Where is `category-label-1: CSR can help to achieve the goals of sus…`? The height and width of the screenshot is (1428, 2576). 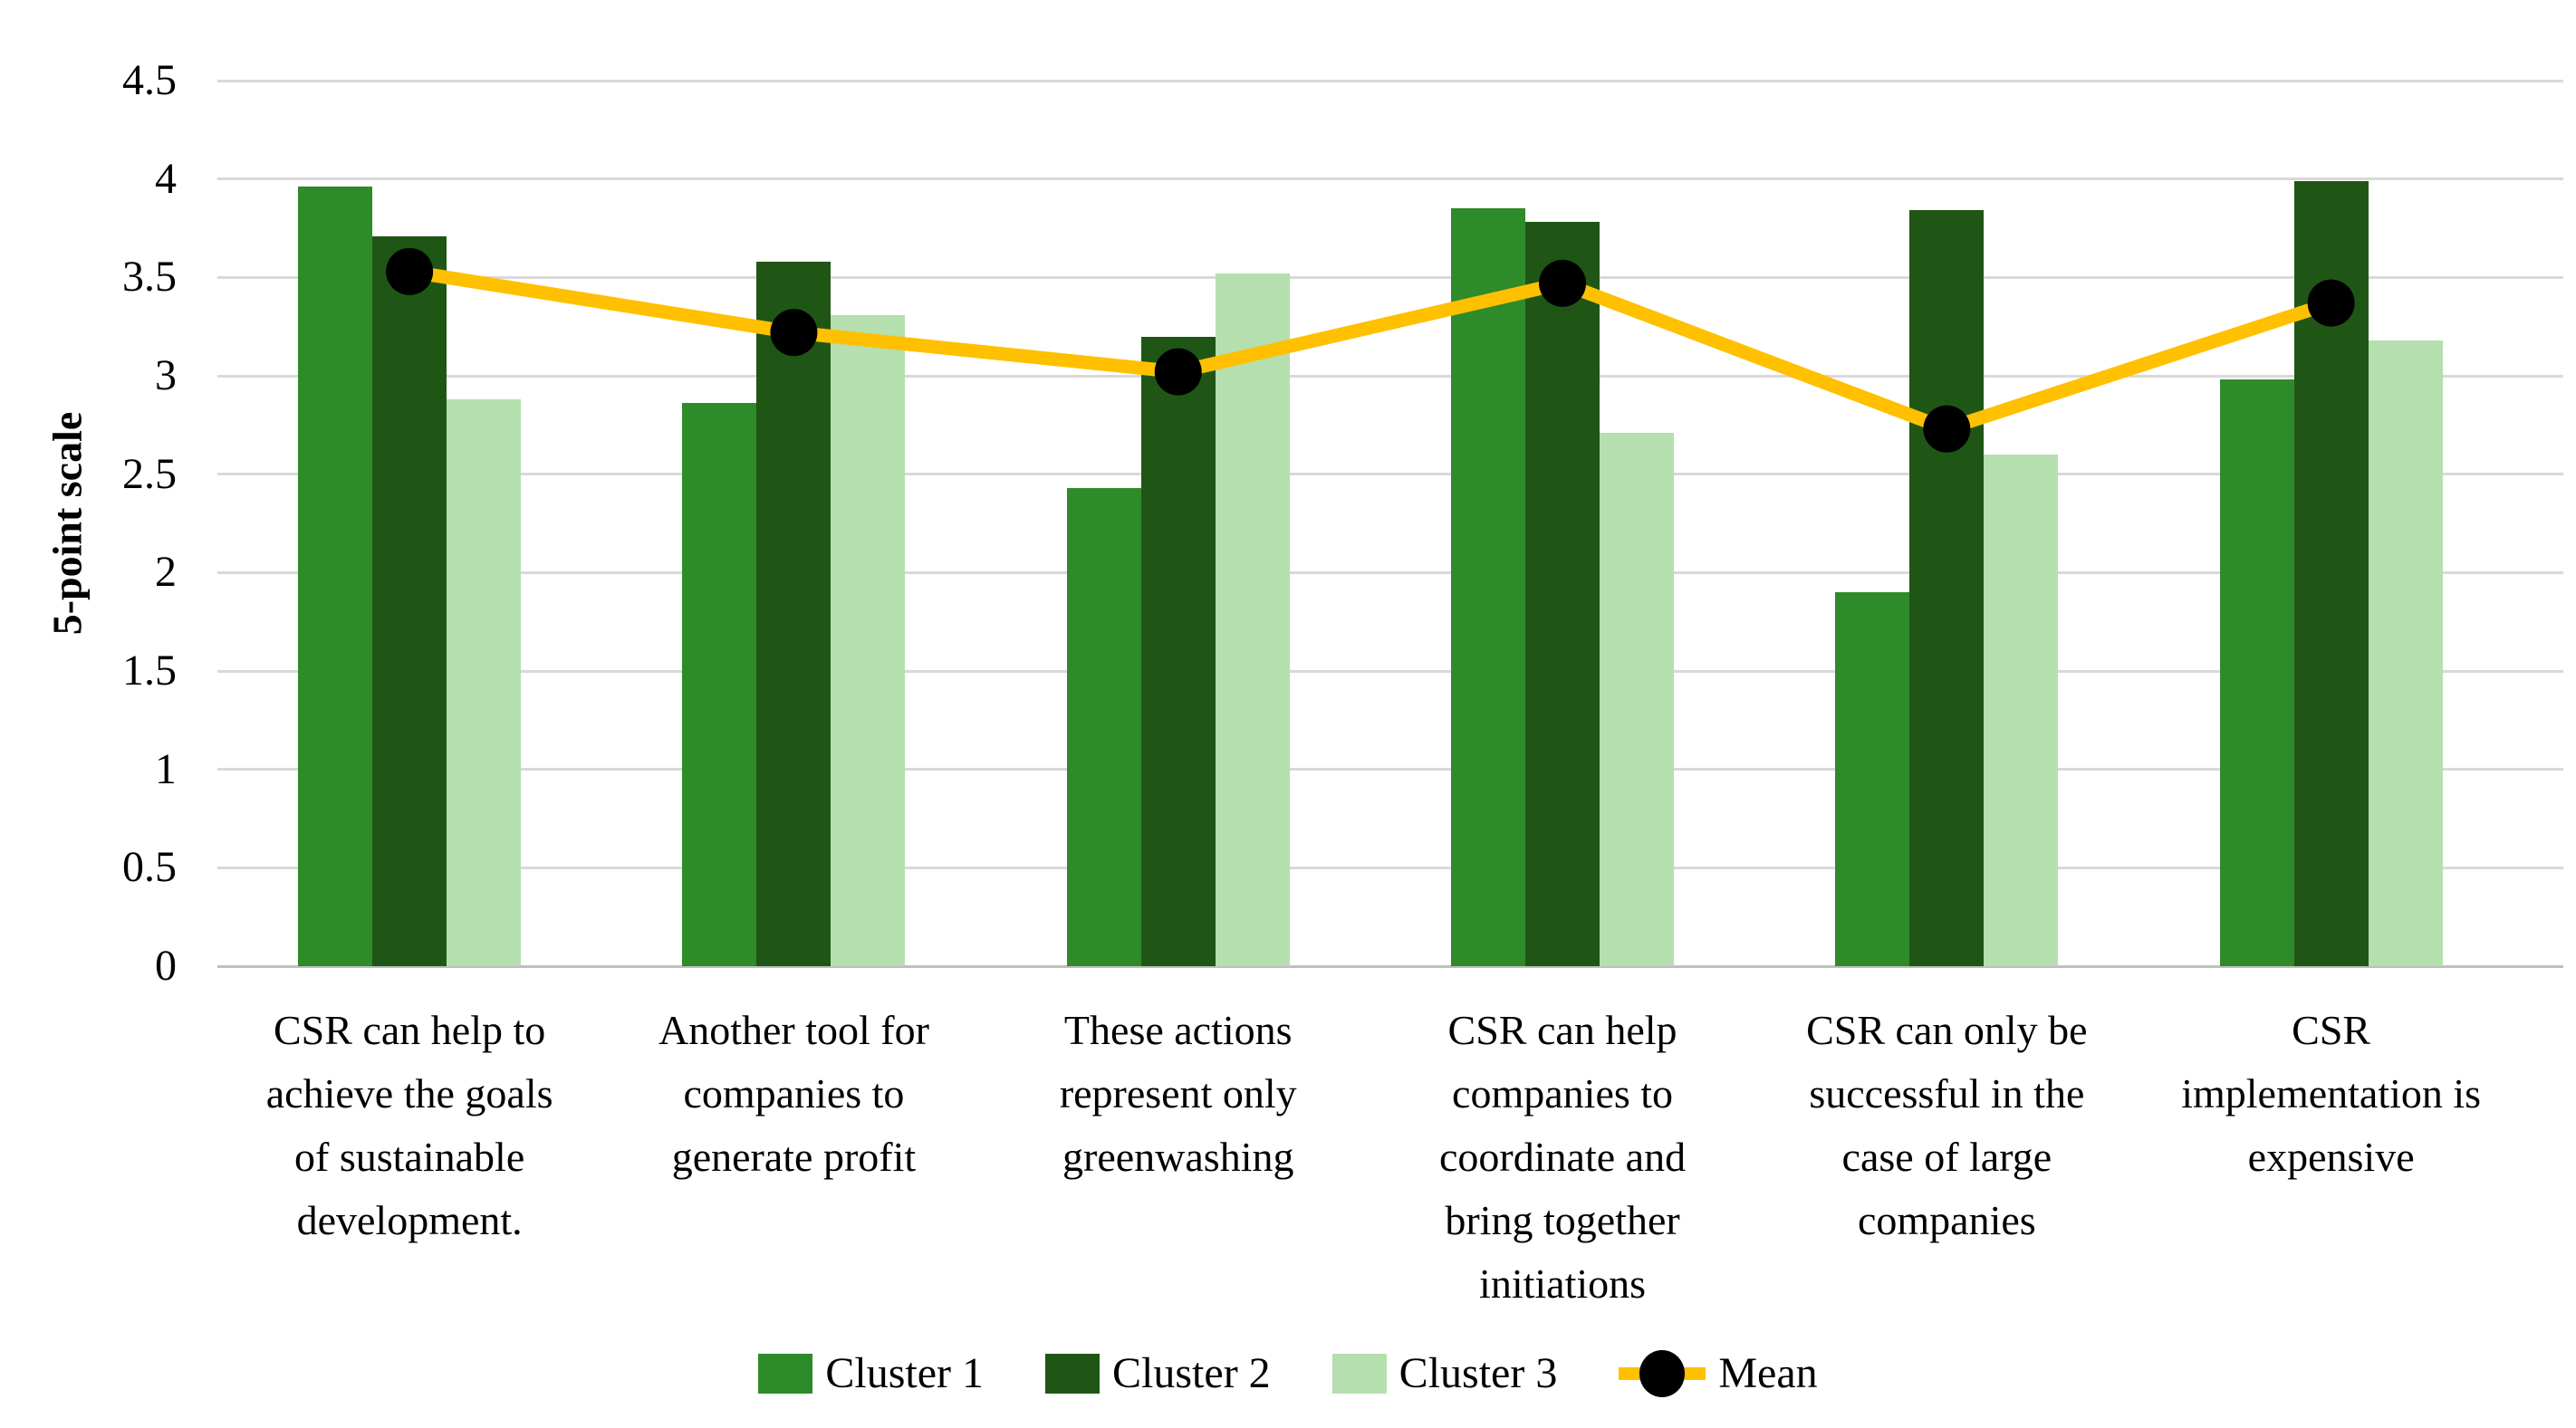 category-label-1: CSR can help to achieve the goals of sus… is located at coordinates (409, 1125).